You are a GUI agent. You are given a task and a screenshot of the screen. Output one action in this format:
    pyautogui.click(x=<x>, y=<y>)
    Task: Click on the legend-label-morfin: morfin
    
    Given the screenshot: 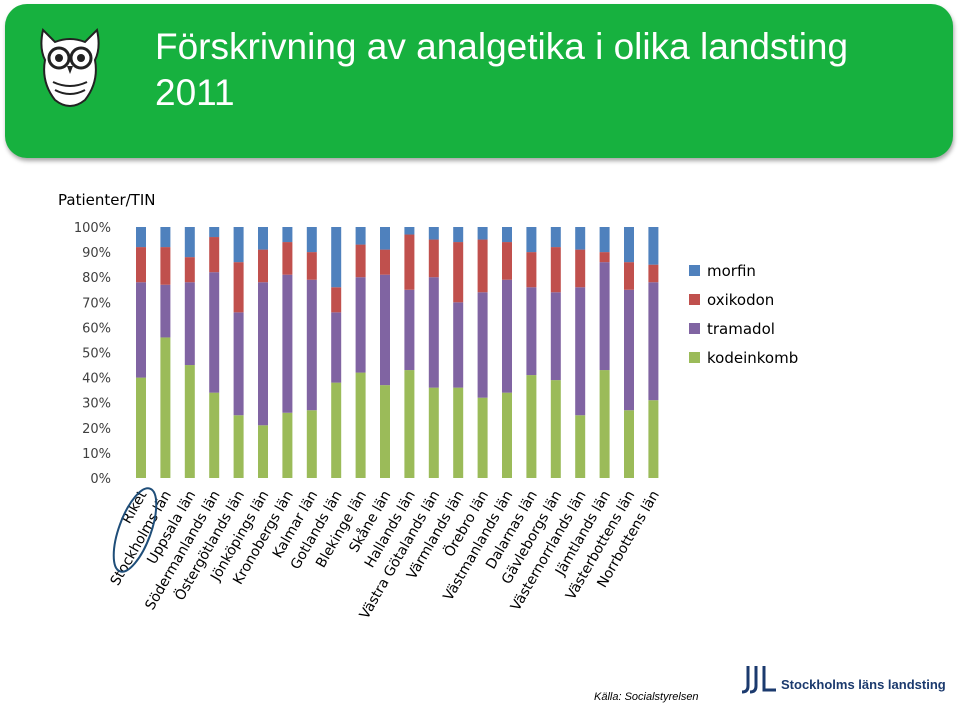 What is the action you would take?
    pyautogui.click(x=731, y=271)
    